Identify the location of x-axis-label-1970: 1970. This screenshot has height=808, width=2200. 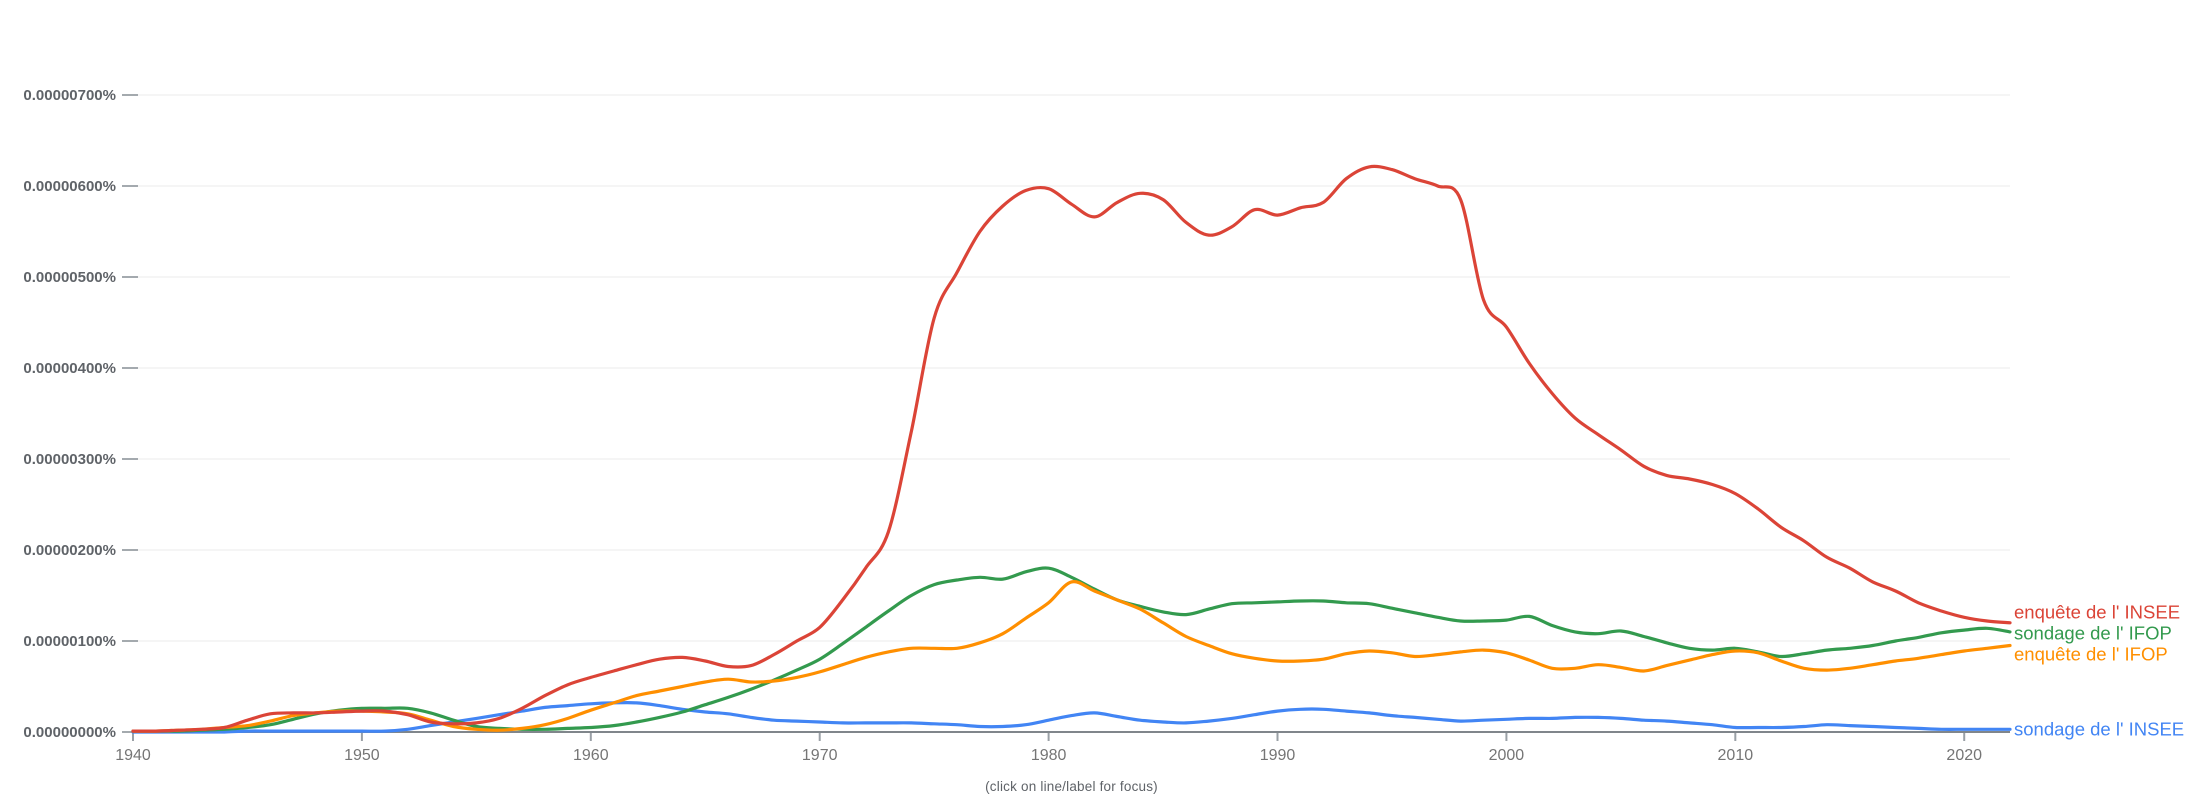
(820, 755).